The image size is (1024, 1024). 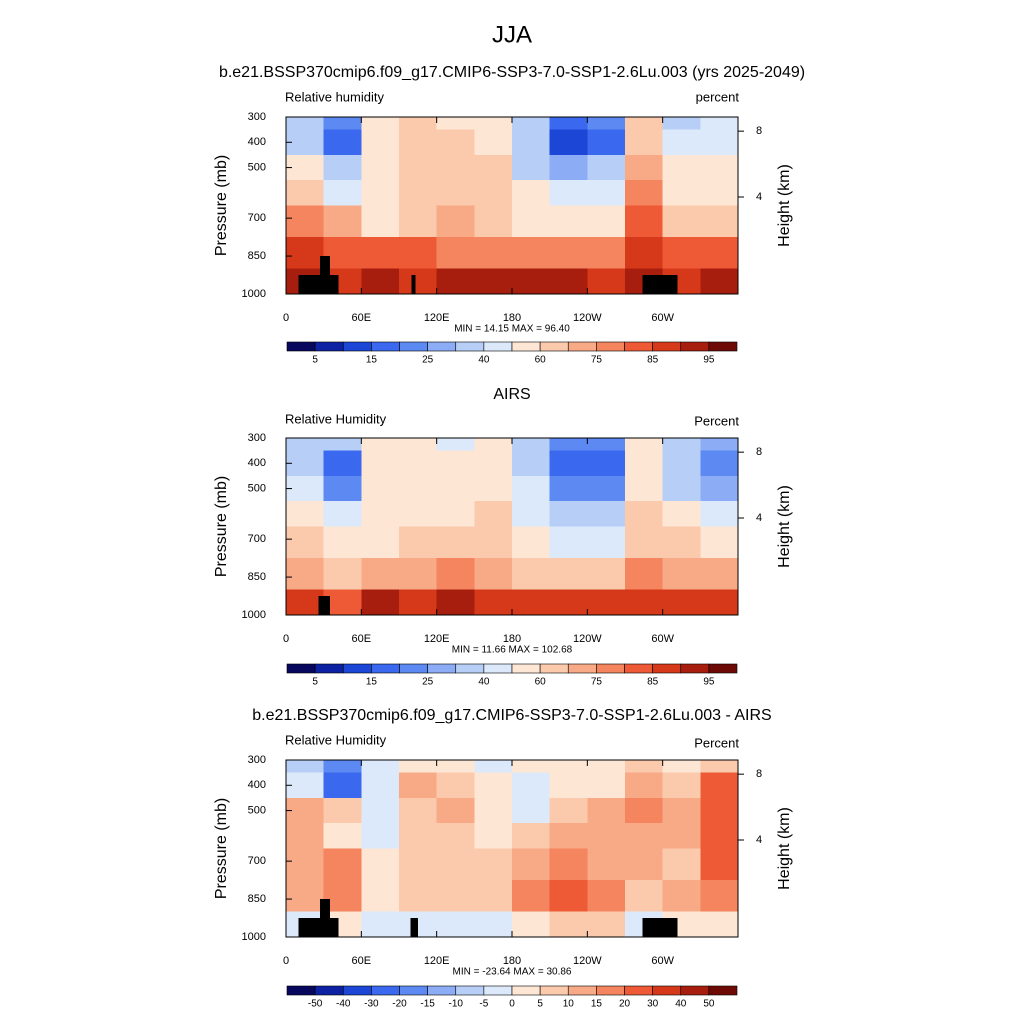 What do you see at coordinates (759, 518) in the screenshot?
I see `y2-tick-label: 4` at bounding box center [759, 518].